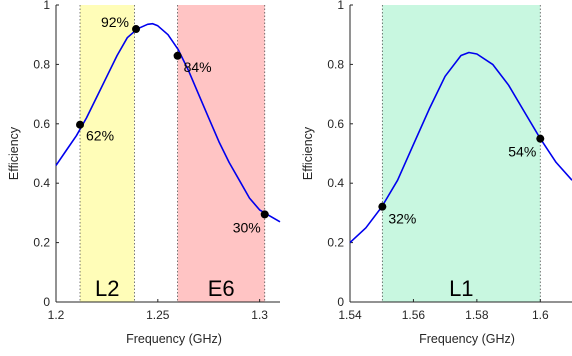 This screenshot has height=356, width=572. Describe the element at coordinates (56, 315) in the screenshot. I see `left-x-tick-label: 1.2` at that location.